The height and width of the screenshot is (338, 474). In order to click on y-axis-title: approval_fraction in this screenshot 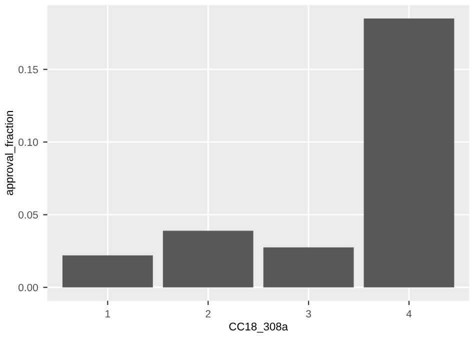, I will do `click(10, 153)`.